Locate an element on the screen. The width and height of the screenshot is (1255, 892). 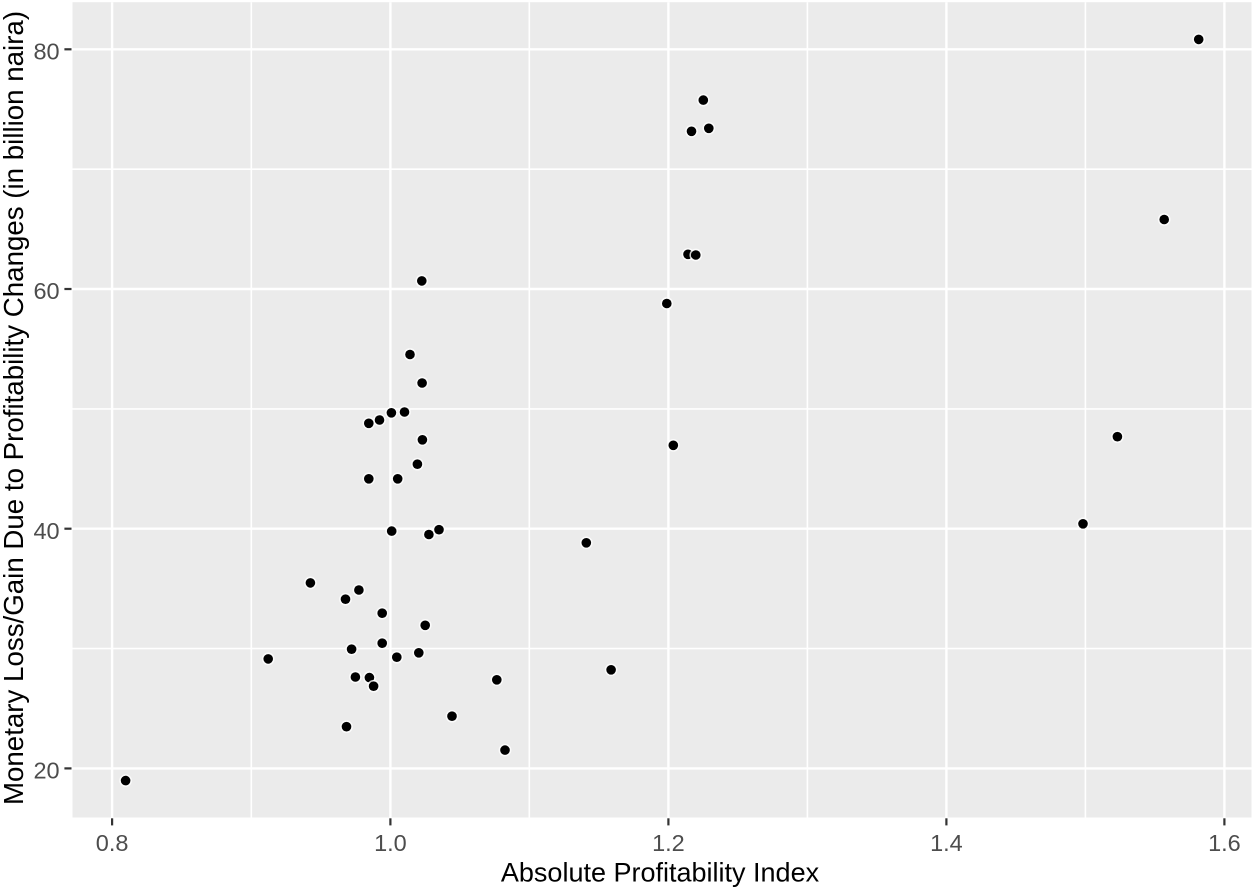
svg-text: 40 is located at coordinates (46, 531).